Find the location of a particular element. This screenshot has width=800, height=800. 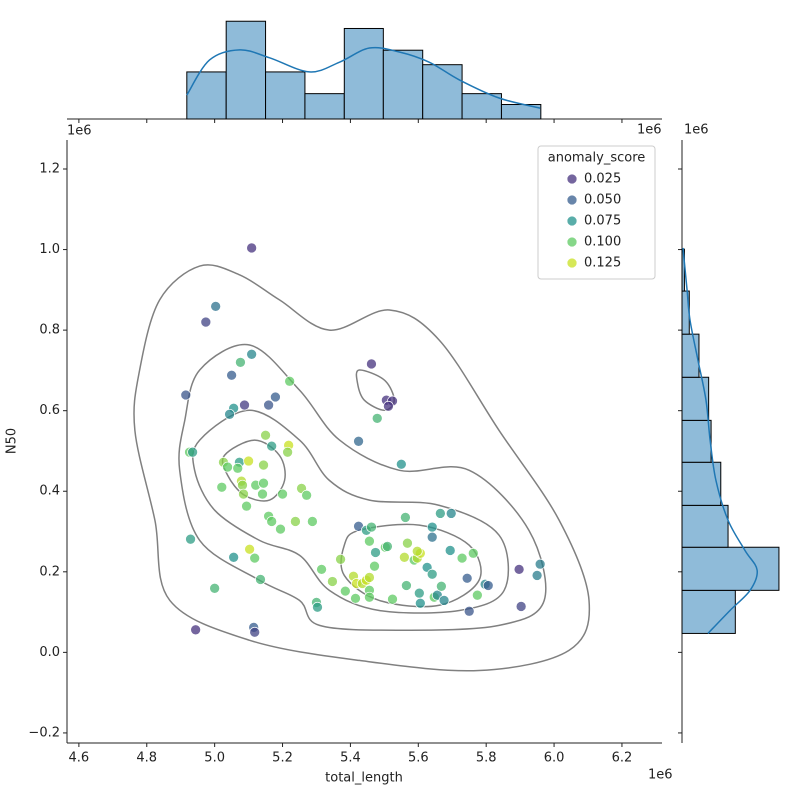

x-tick-label: 4.8 is located at coordinates (146, 758).